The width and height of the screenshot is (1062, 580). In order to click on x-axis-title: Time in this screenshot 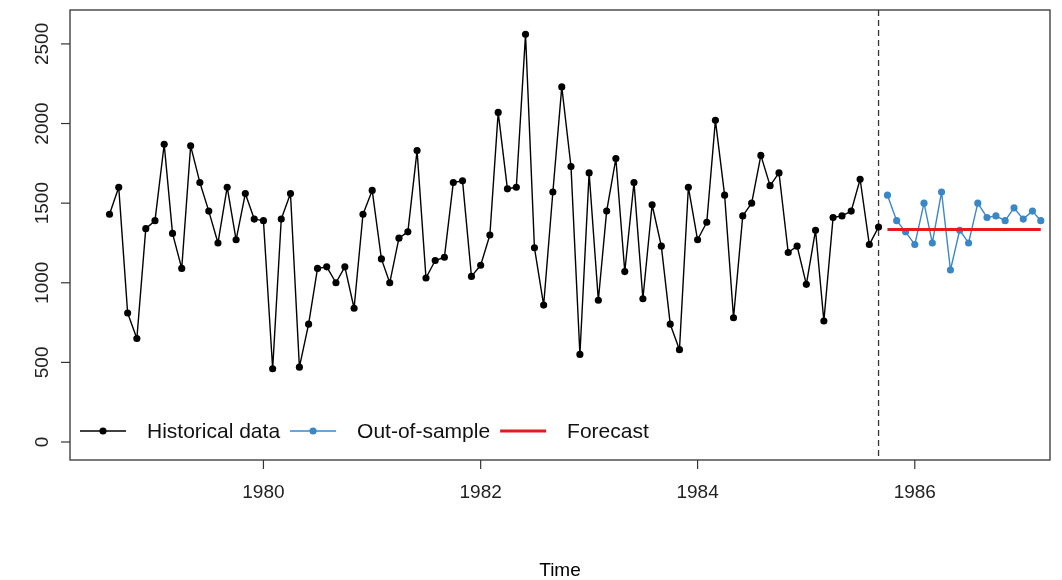, I will do `click(560, 569)`.